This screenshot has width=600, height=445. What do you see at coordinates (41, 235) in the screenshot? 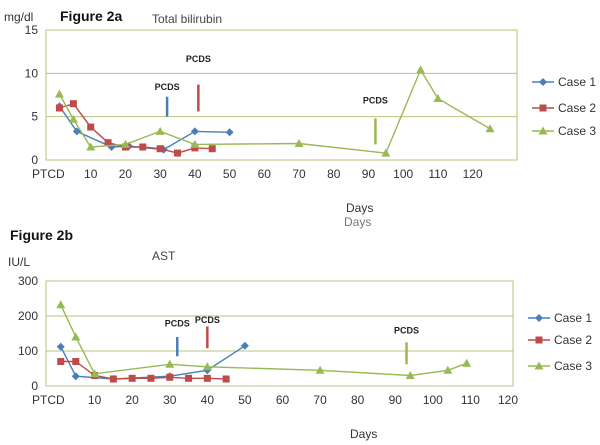
I see `figure-label: Figure 2b` at bounding box center [41, 235].